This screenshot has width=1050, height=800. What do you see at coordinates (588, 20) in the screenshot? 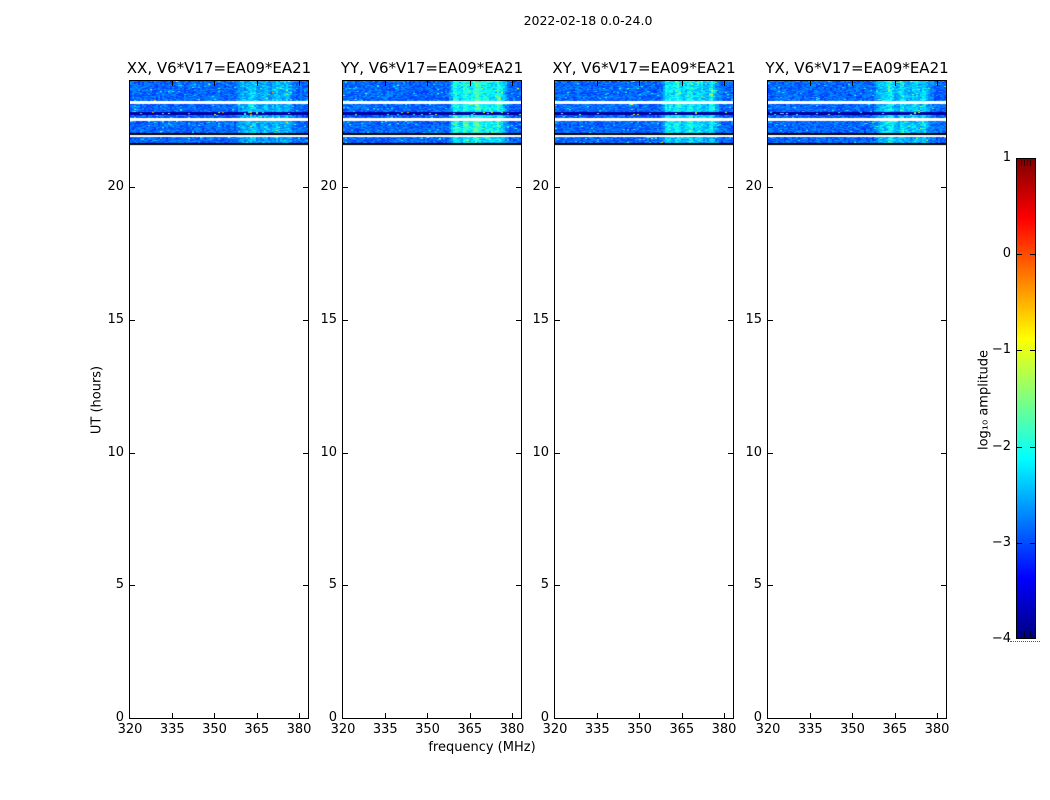
I see `figure-title: 2022-02-18 0.0-24.0` at bounding box center [588, 20].